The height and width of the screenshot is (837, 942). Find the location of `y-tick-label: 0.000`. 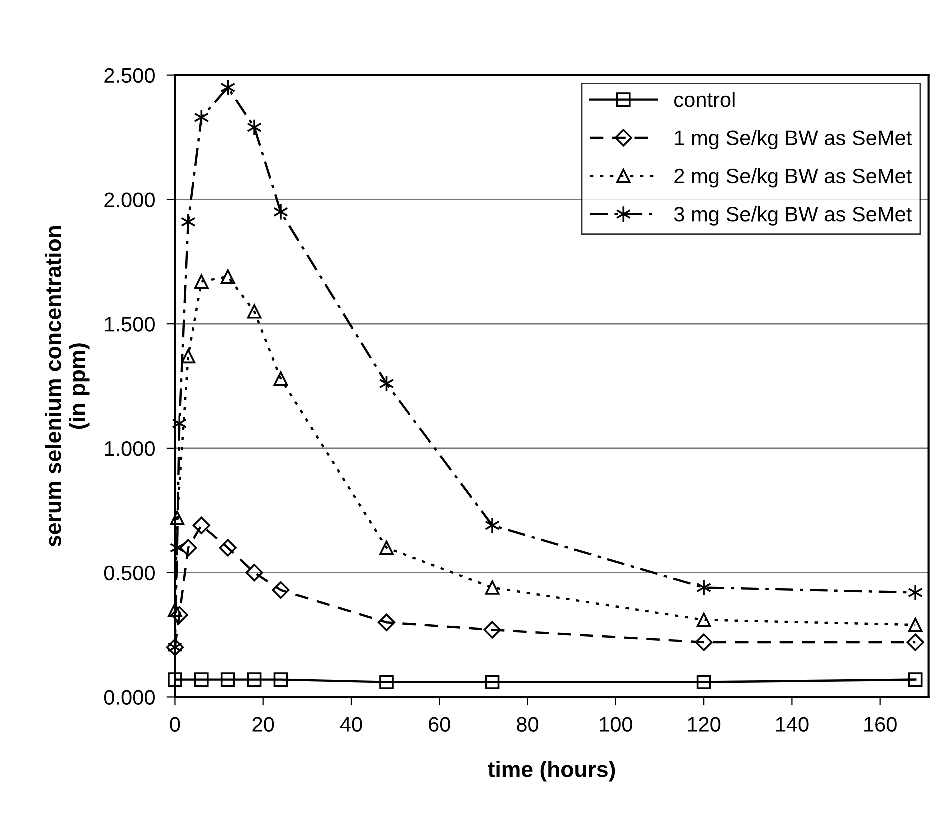

y-tick-label: 0.000 is located at coordinates (129, 697).